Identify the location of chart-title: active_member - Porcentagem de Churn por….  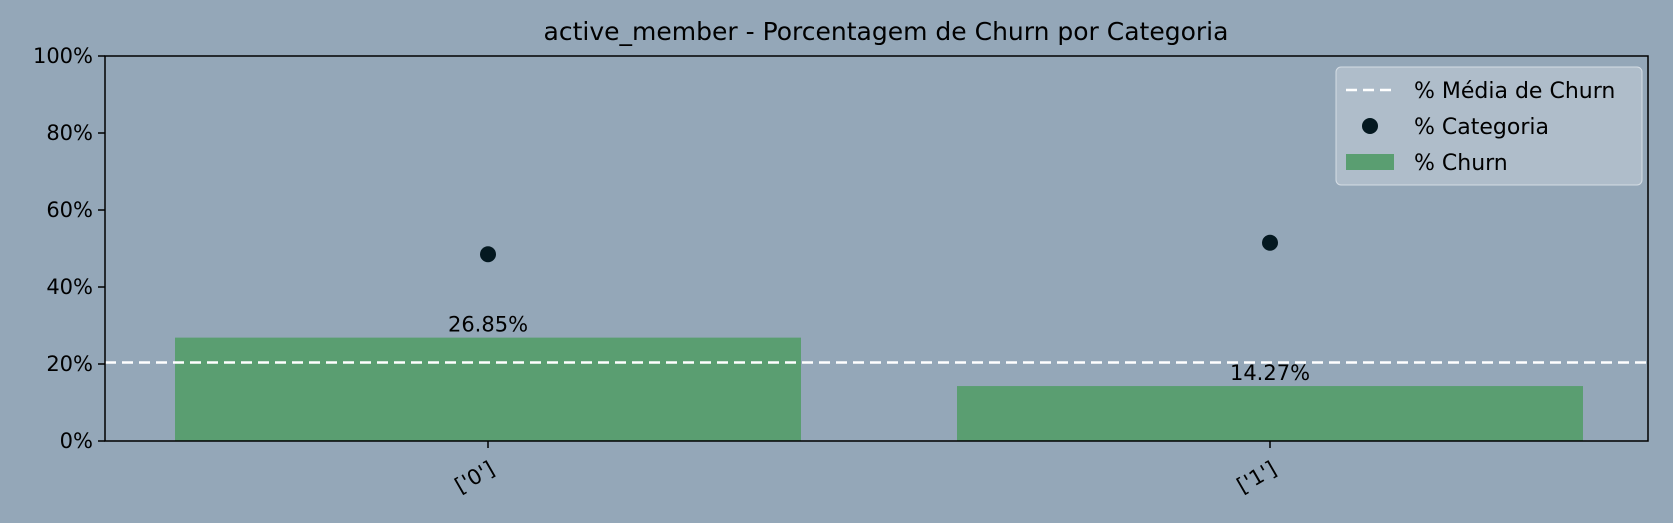
(886, 31).